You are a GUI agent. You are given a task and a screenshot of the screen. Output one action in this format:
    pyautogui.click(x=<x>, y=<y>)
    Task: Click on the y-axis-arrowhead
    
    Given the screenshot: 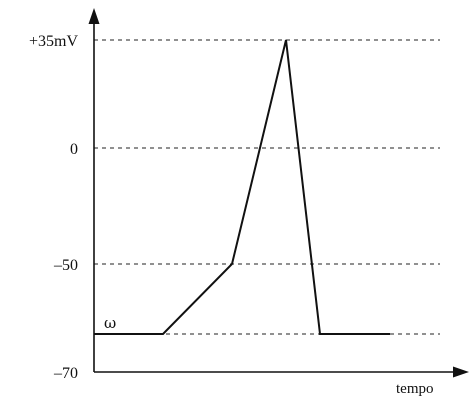 What is the action you would take?
    pyautogui.click(x=94, y=16)
    